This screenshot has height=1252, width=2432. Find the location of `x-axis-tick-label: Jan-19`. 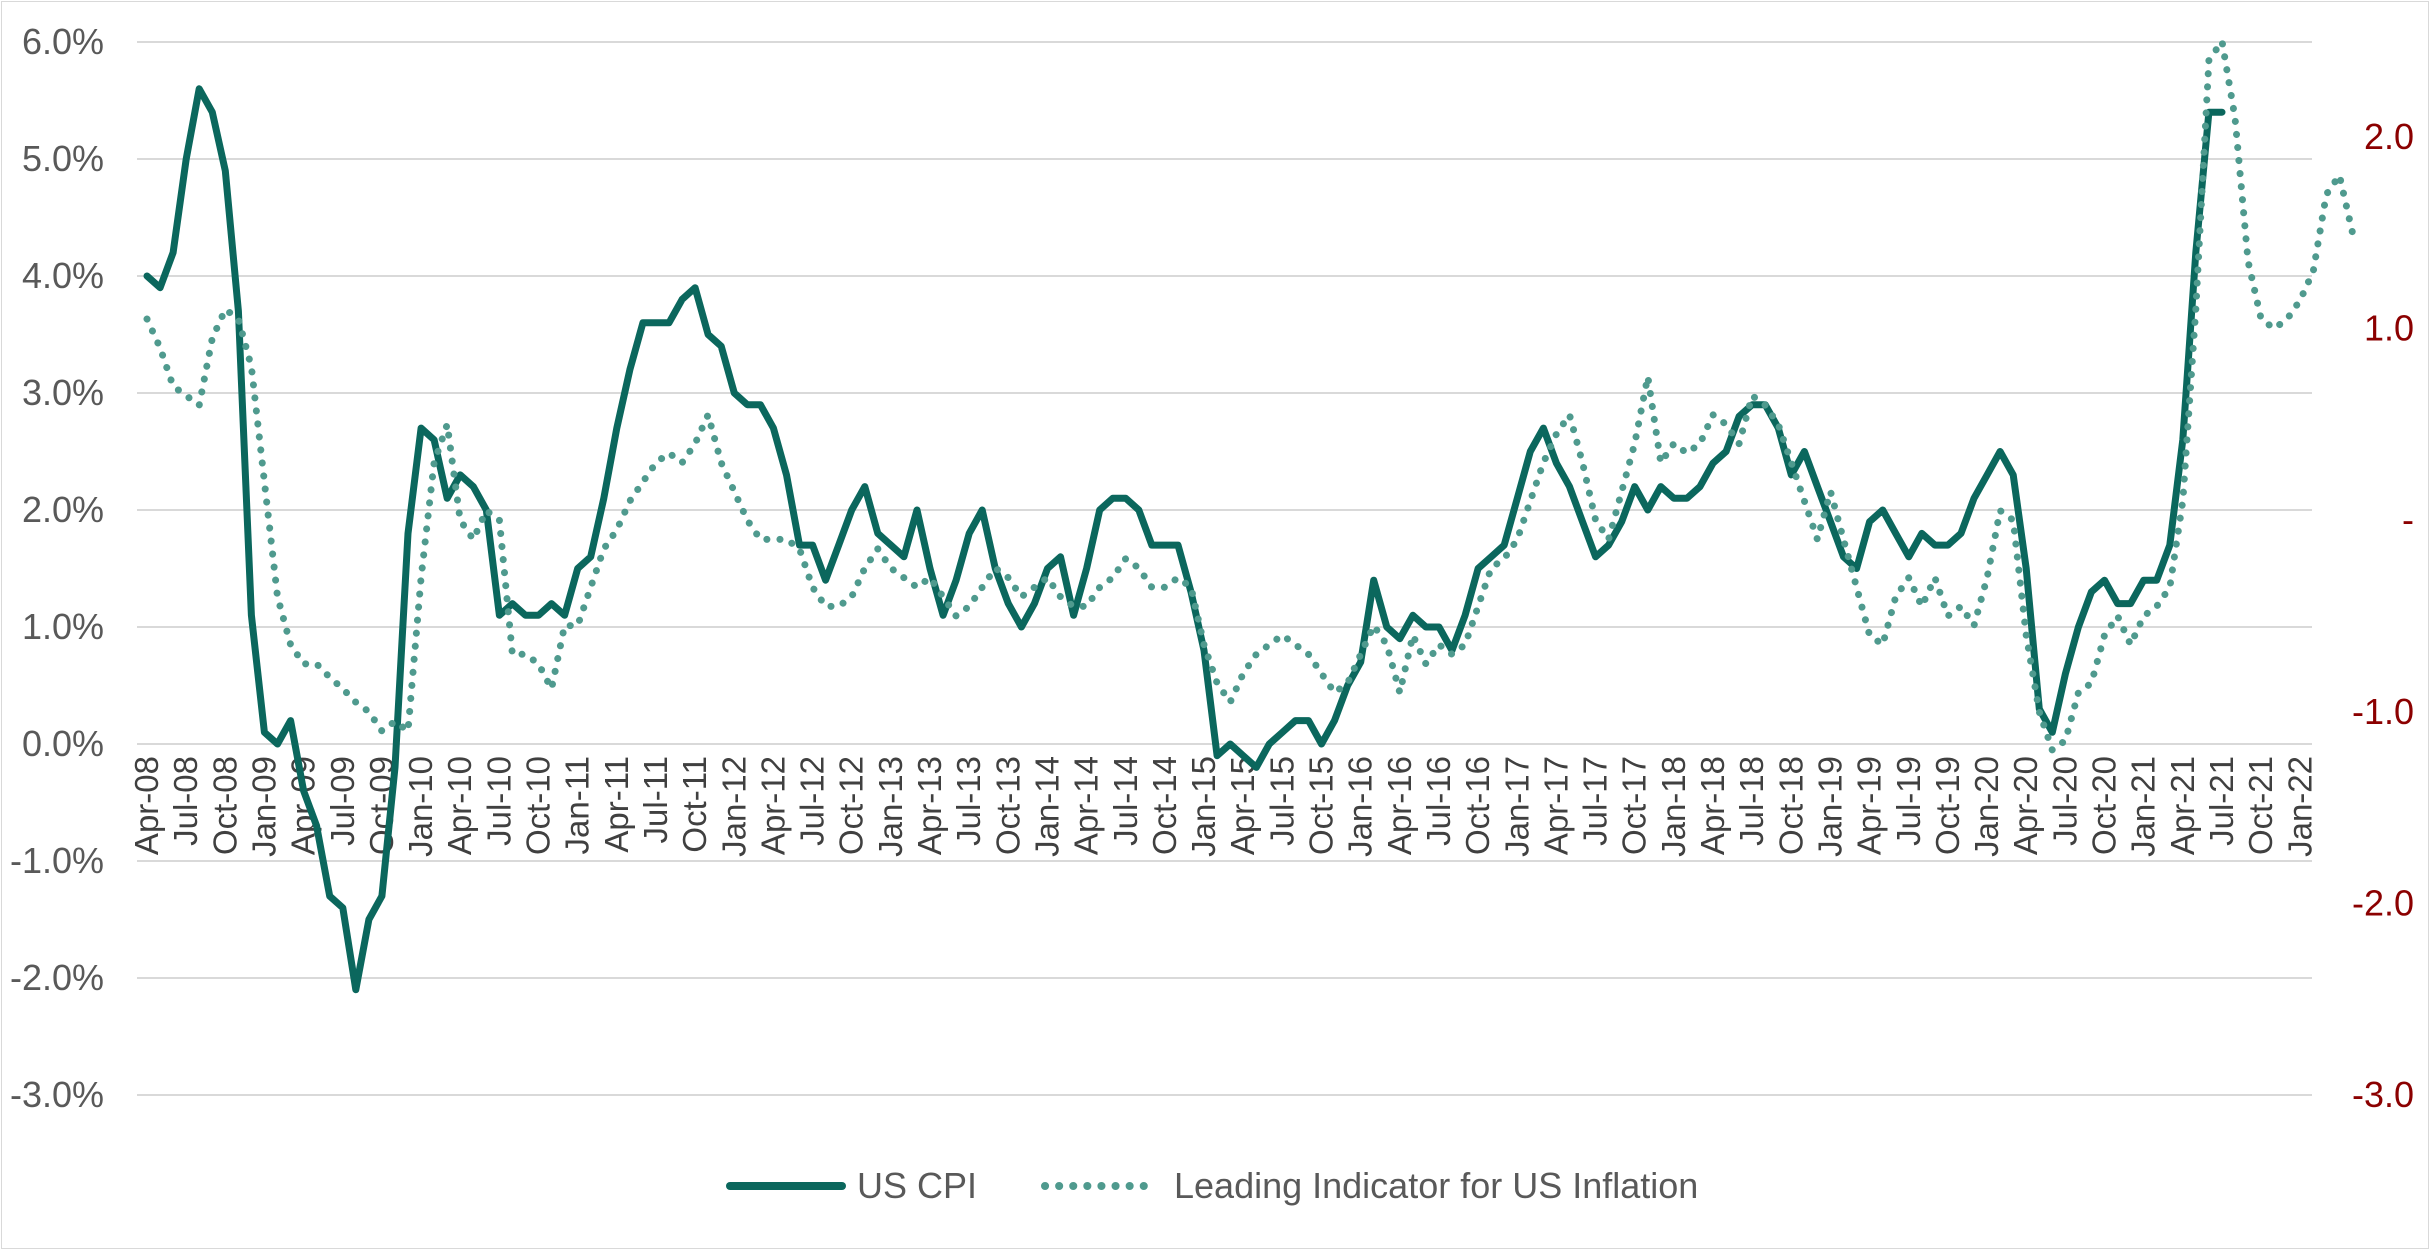

x-axis-tick-label: Jan-19 is located at coordinates (1829, 806).